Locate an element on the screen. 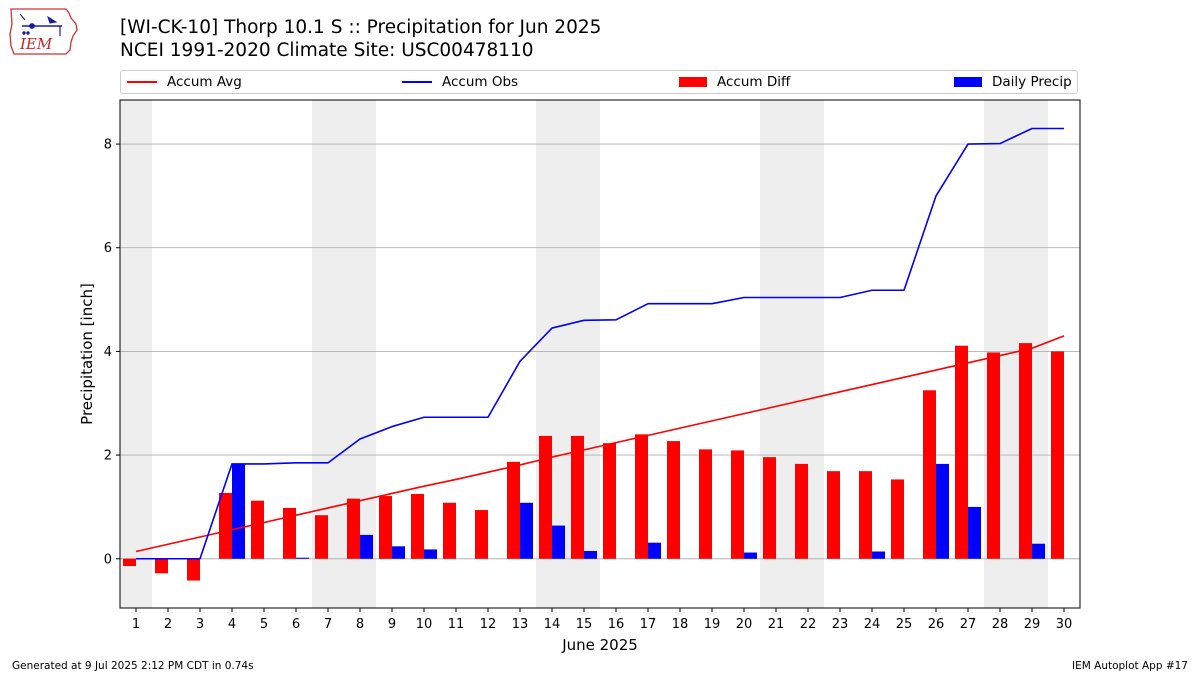  x-tick-label: 29 is located at coordinates (1032, 624).